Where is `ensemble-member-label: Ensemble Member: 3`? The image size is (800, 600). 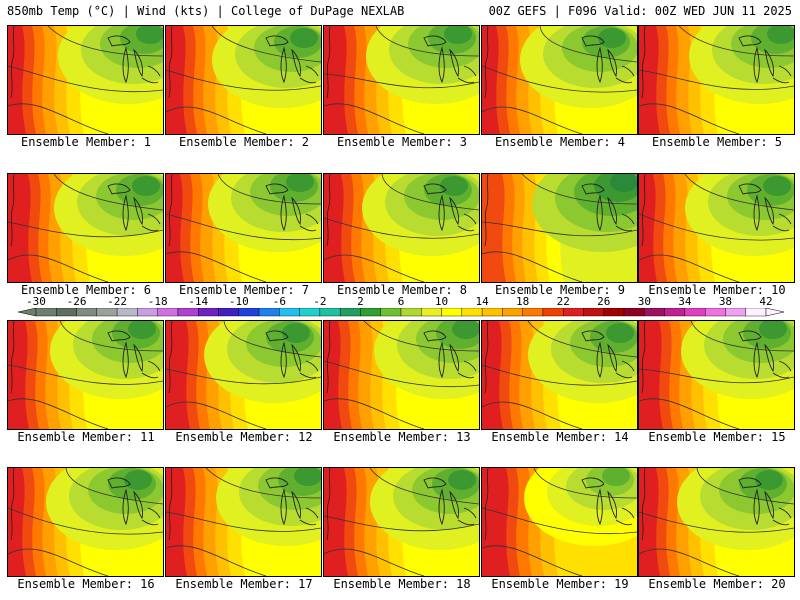
ensemble-member-label: Ensemble Member: 3 is located at coordinates (402, 142).